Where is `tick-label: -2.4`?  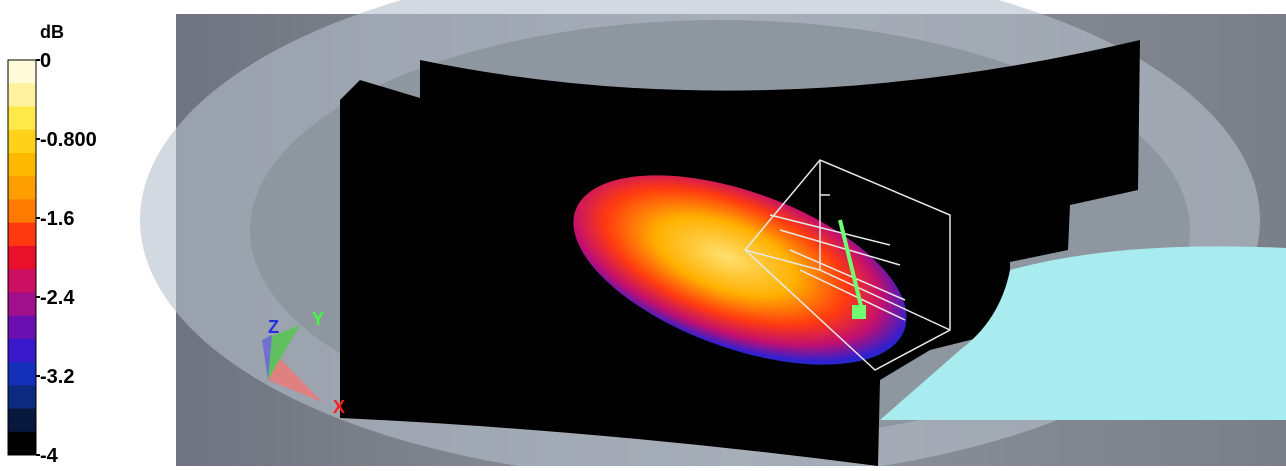 tick-label: -2.4 is located at coordinates (57, 298).